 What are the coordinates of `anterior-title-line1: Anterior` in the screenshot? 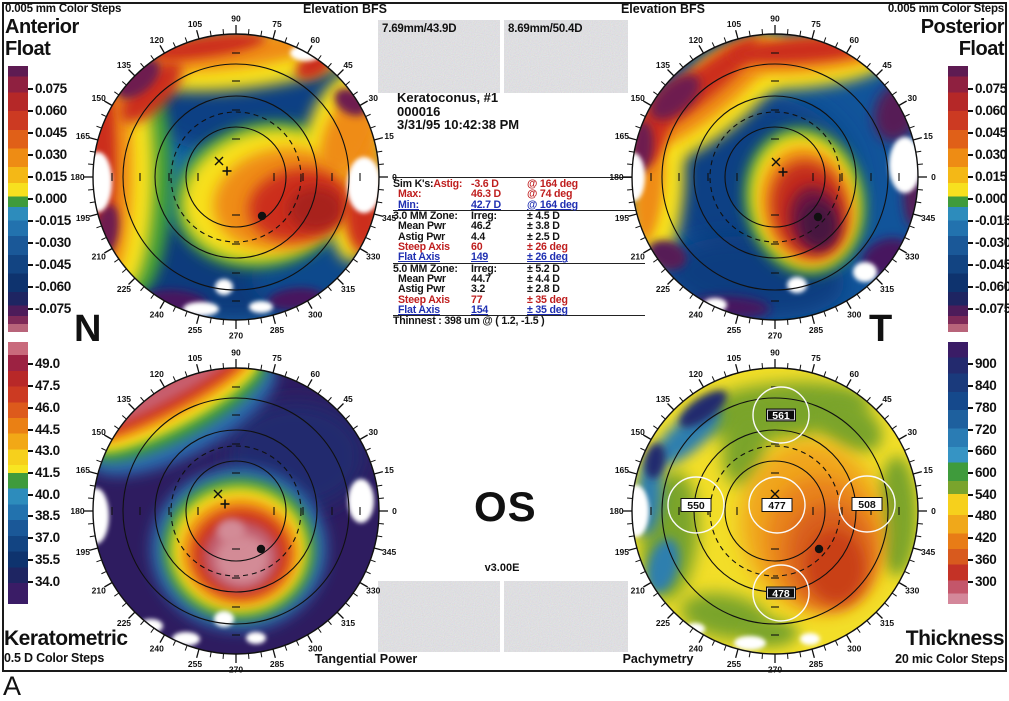 It's located at (42, 27).